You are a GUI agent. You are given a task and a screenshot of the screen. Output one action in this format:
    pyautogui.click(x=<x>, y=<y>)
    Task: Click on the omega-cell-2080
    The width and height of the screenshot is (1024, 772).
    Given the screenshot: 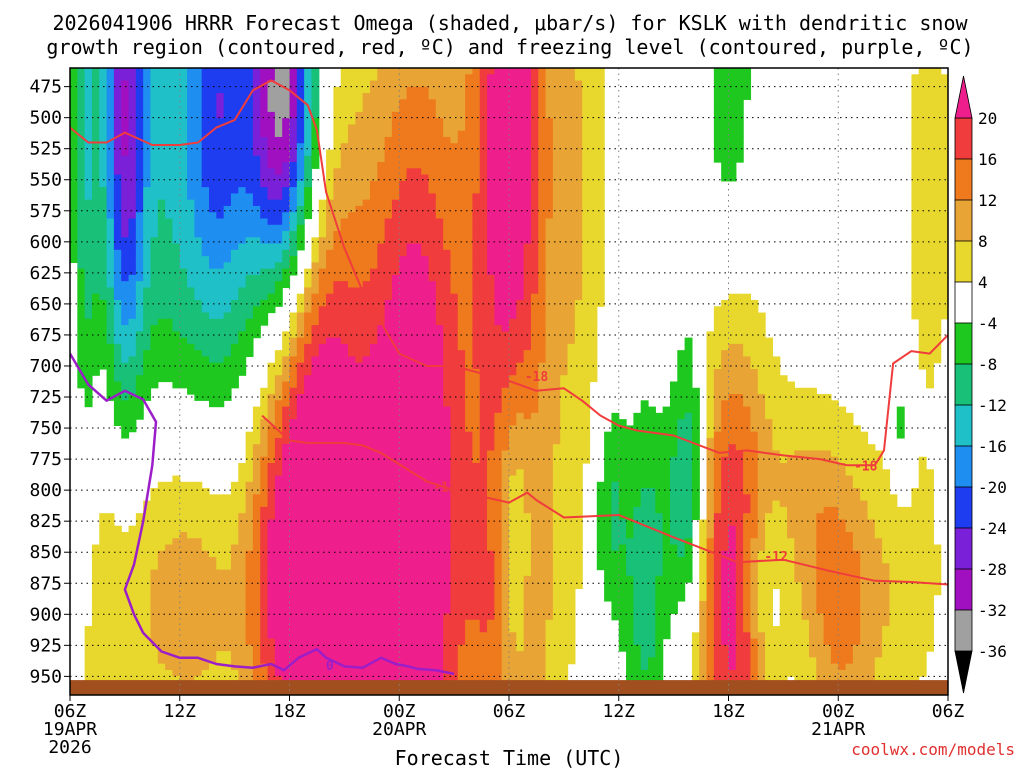 What is the action you would take?
    pyautogui.click(x=256, y=642)
    